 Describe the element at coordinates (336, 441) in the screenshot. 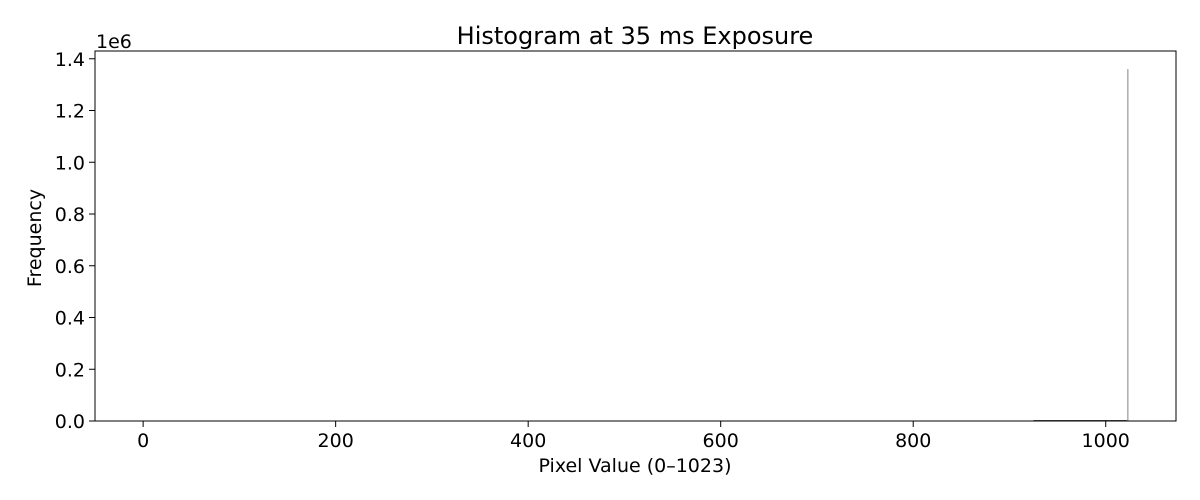

I see `x-tick-label: 200` at that location.